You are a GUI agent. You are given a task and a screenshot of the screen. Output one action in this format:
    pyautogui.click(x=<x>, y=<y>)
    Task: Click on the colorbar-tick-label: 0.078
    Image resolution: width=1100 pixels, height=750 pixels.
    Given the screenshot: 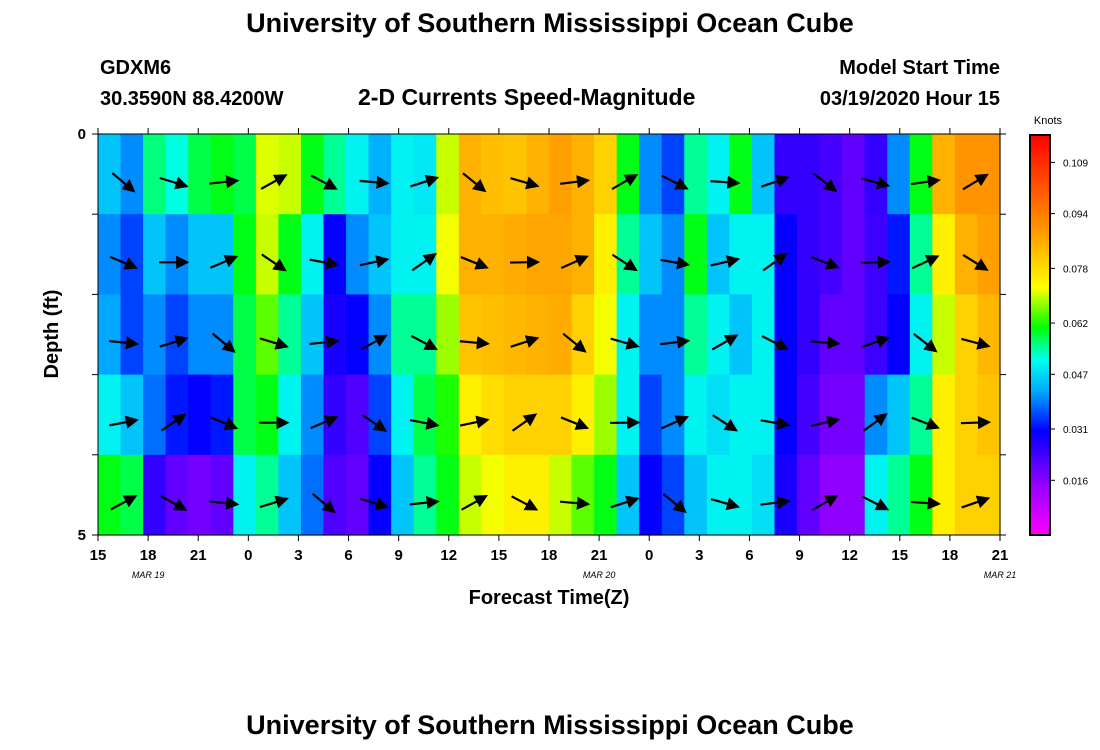 What is the action you would take?
    pyautogui.click(x=1075, y=269)
    